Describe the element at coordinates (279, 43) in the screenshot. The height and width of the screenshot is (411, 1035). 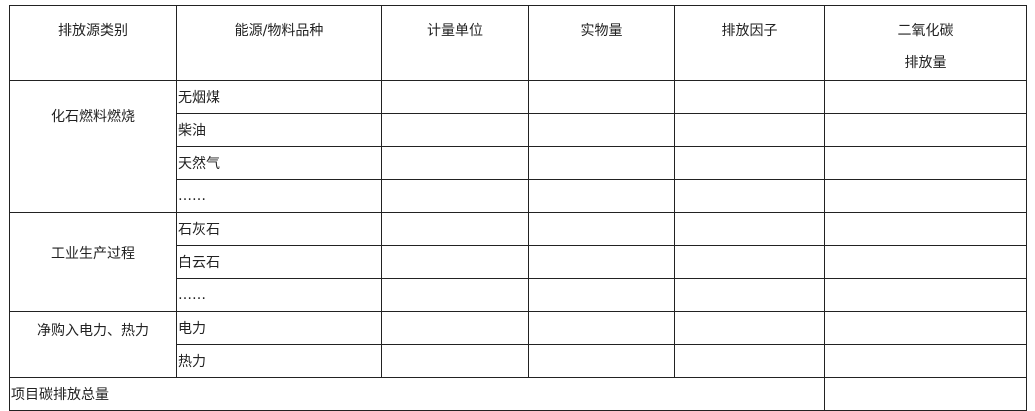
I see `header-material: 能源/物料品种` at that location.